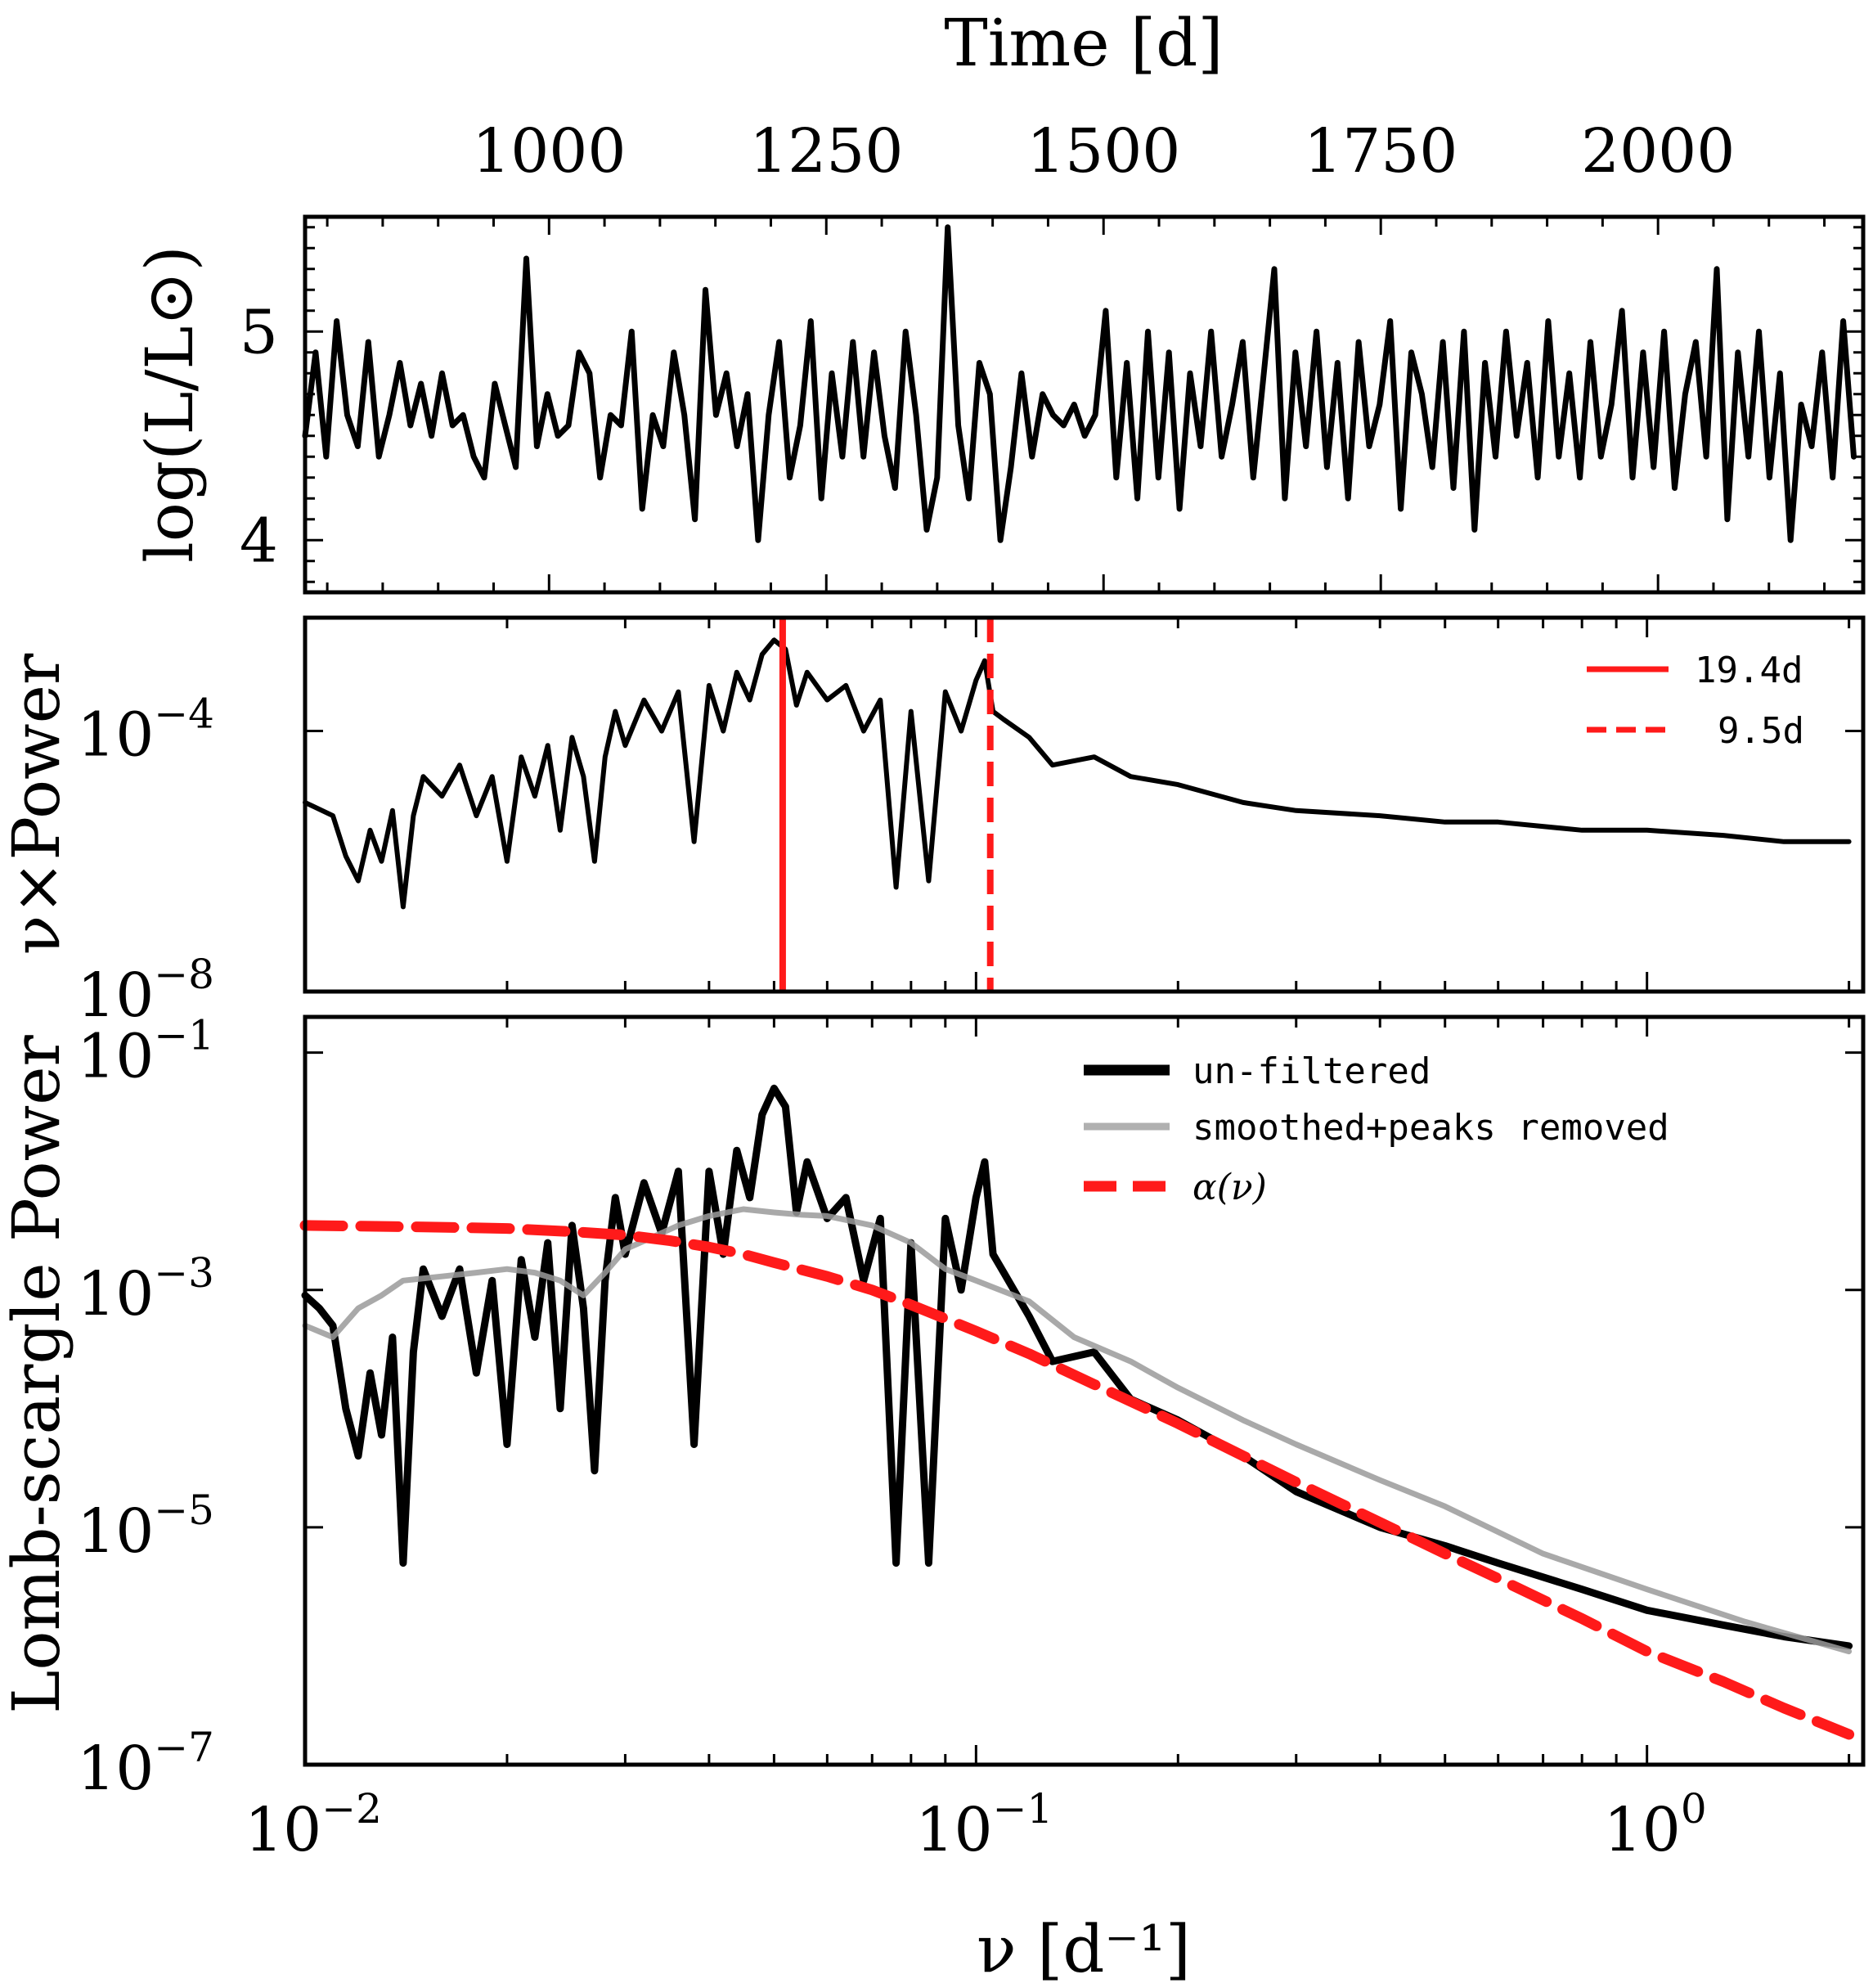 This screenshot has height=1988, width=1873. What do you see at coordinates (1077, 773) in the screenshot?
I see `nu-power-line` at bounding box center [1077, 773].